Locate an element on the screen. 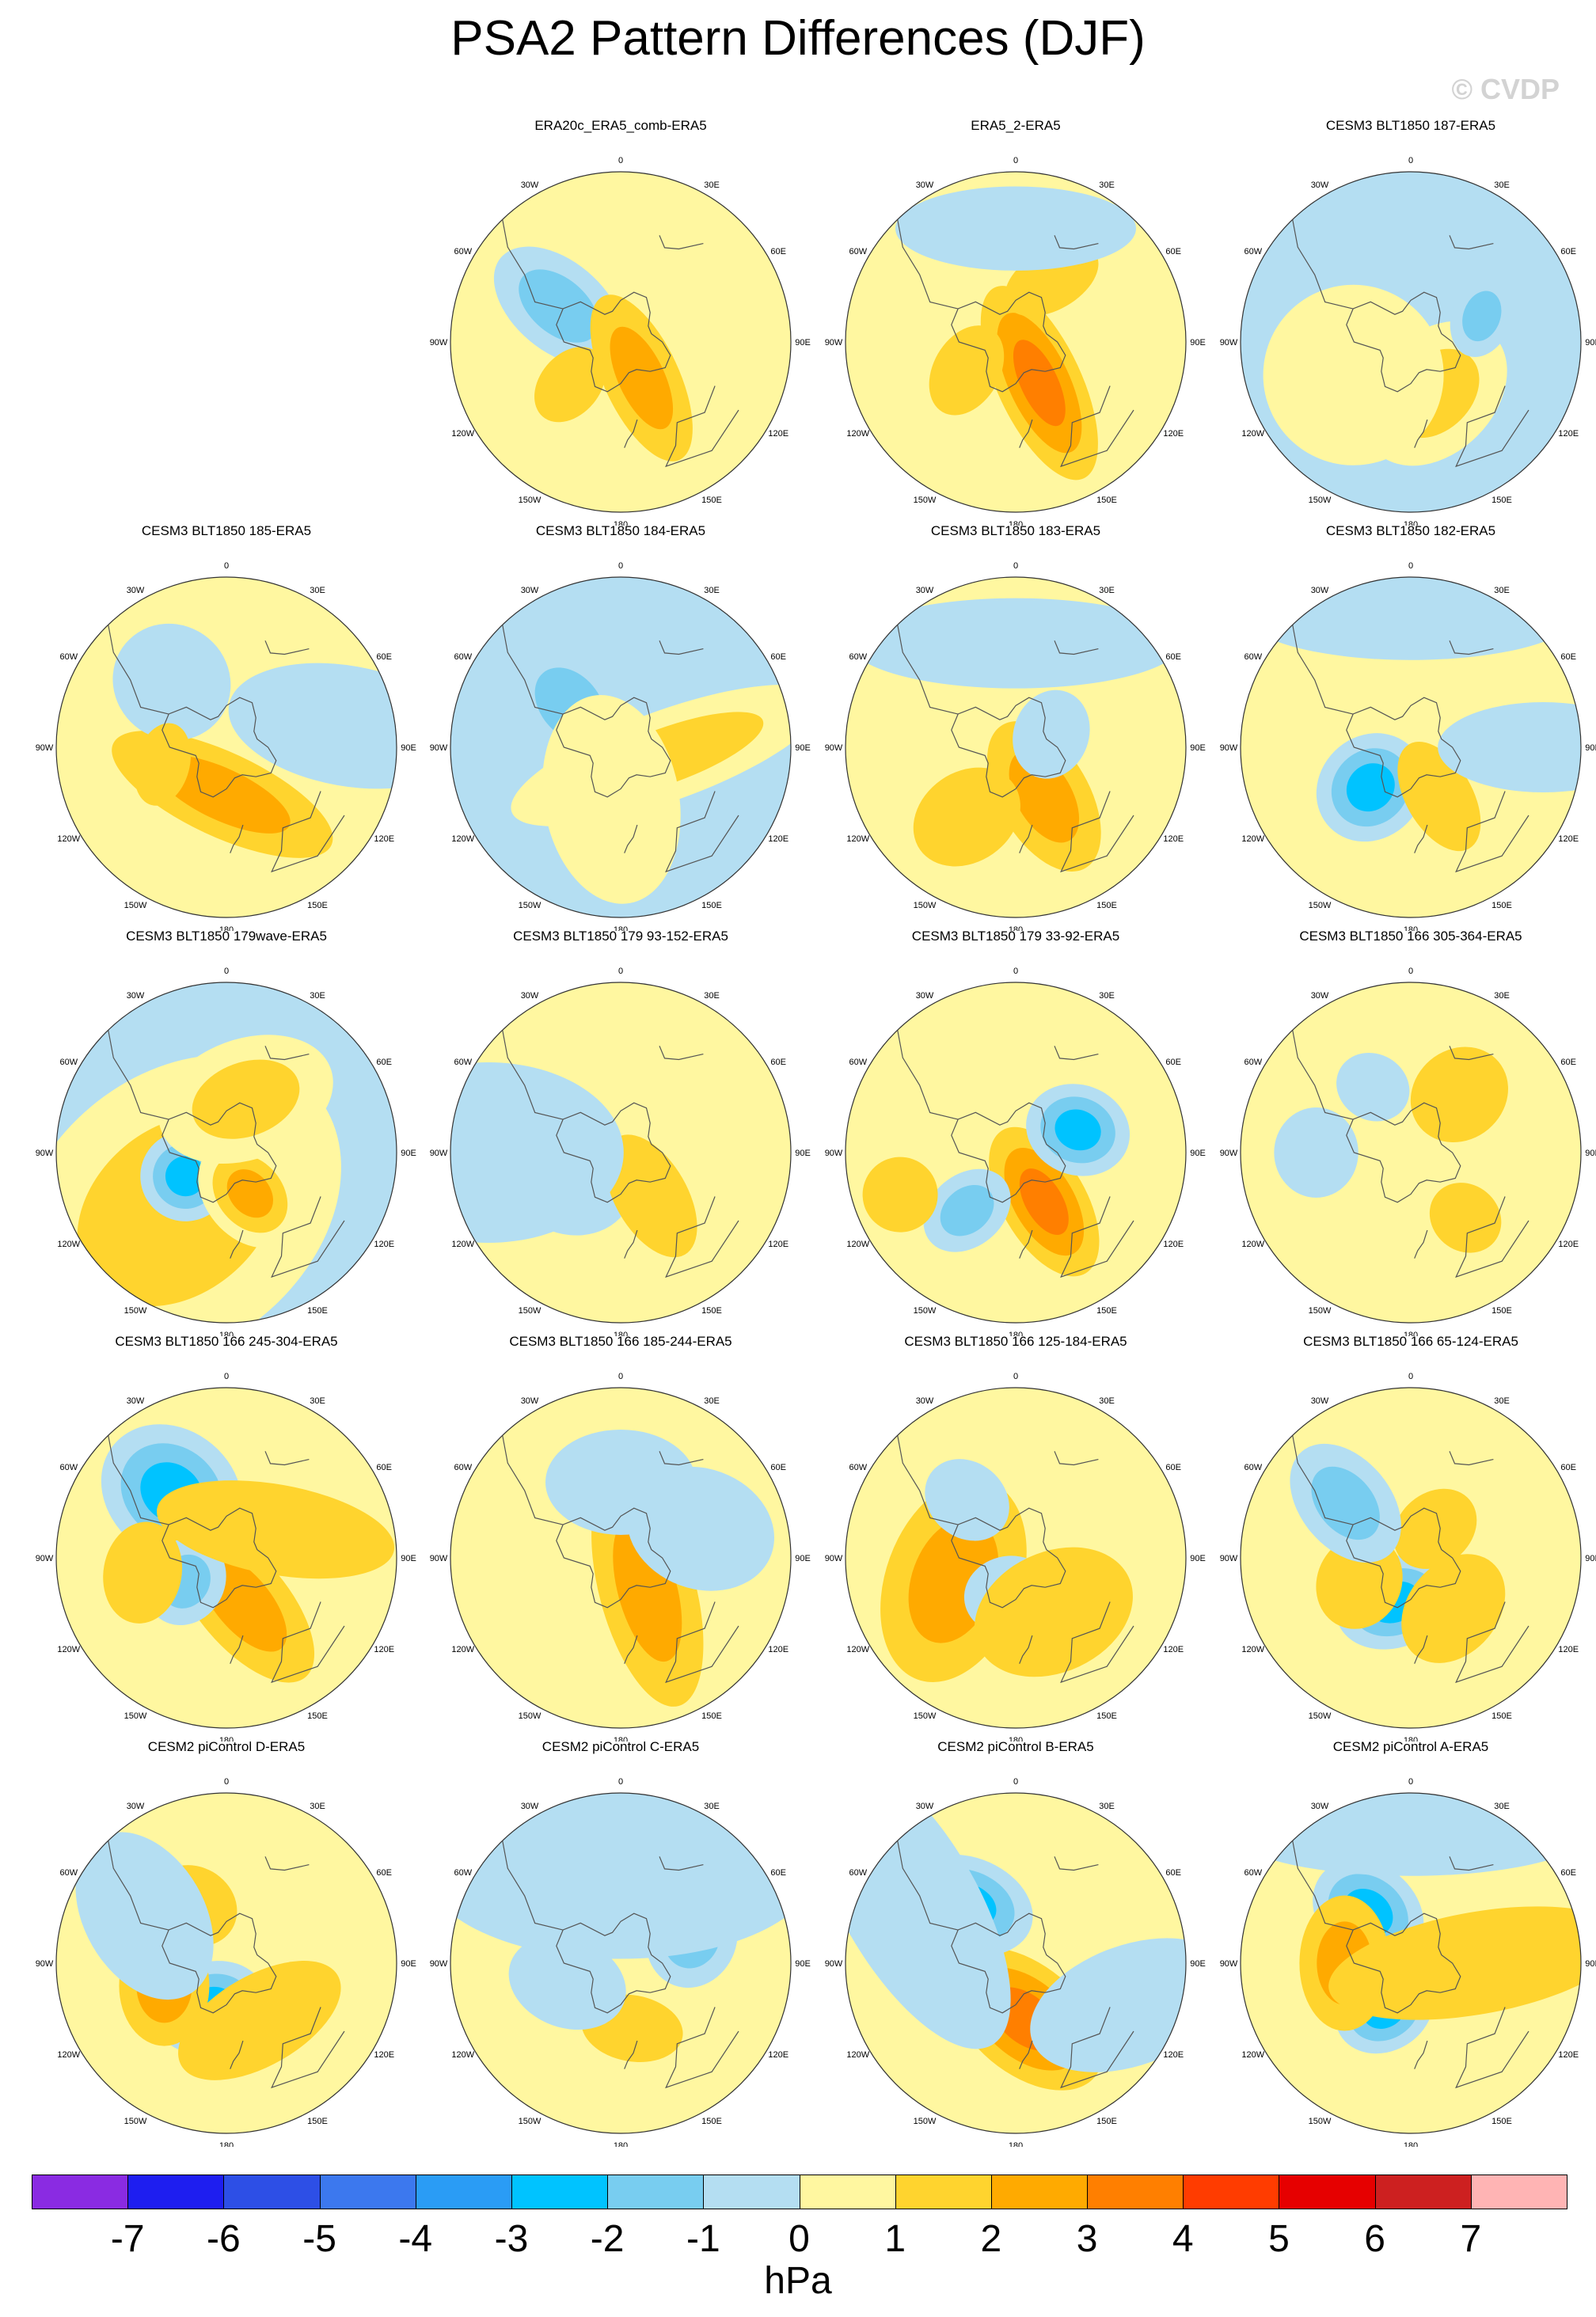  panel-title: ERA20c_ERA5_comb-ERA5 is located at coordinates (620, 126).